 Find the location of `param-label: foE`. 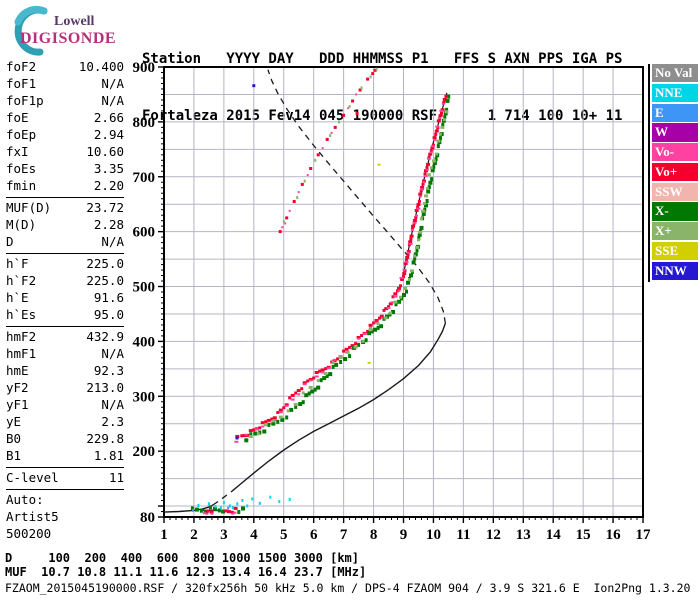

param-label: foE is located at coordinates (17, 117).